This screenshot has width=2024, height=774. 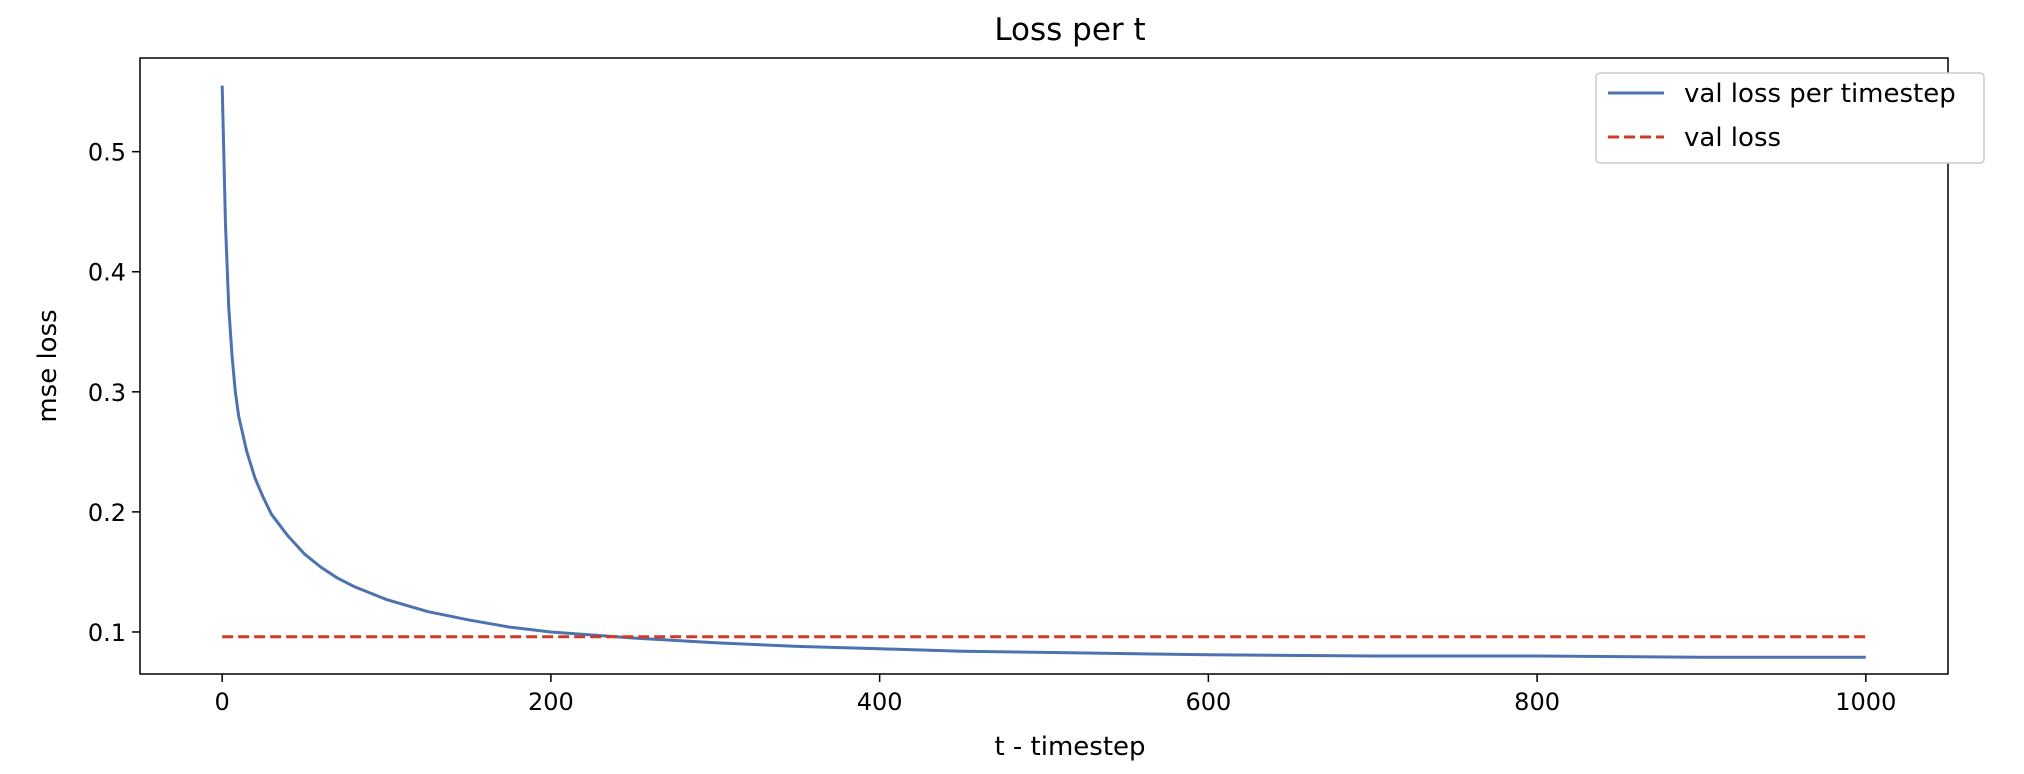 I want to click on x-tick-label: 1000, so click(x=1865, y=702).